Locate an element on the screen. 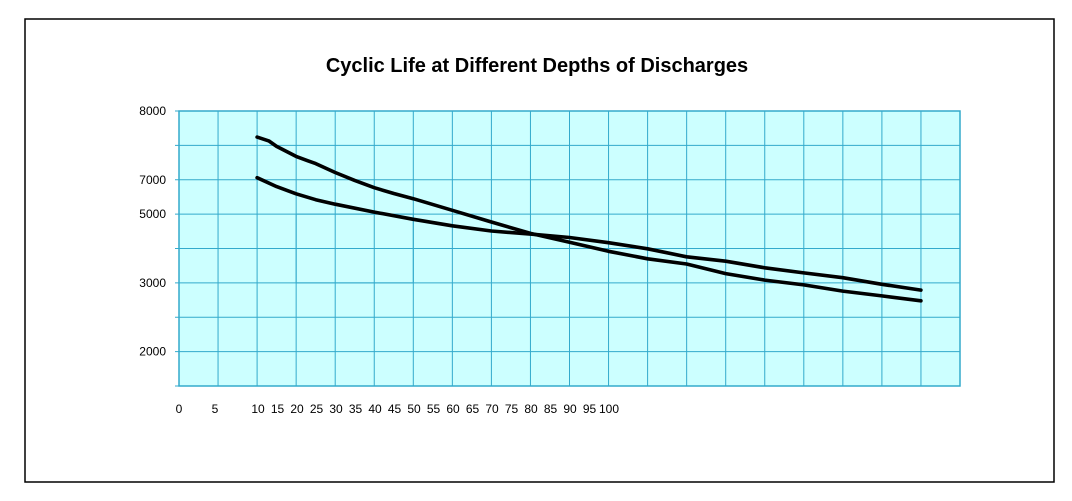  x-tick-label: 55 is located at coordinates (434, 409).